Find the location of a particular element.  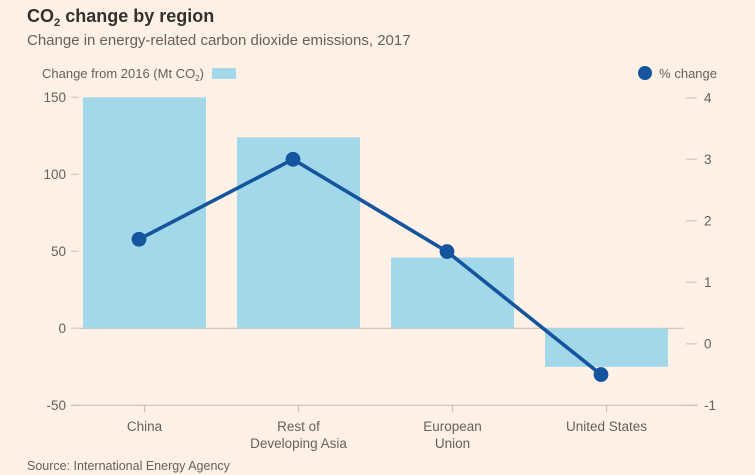

pct-change-point-united-states is located at coordinates (601, 374).